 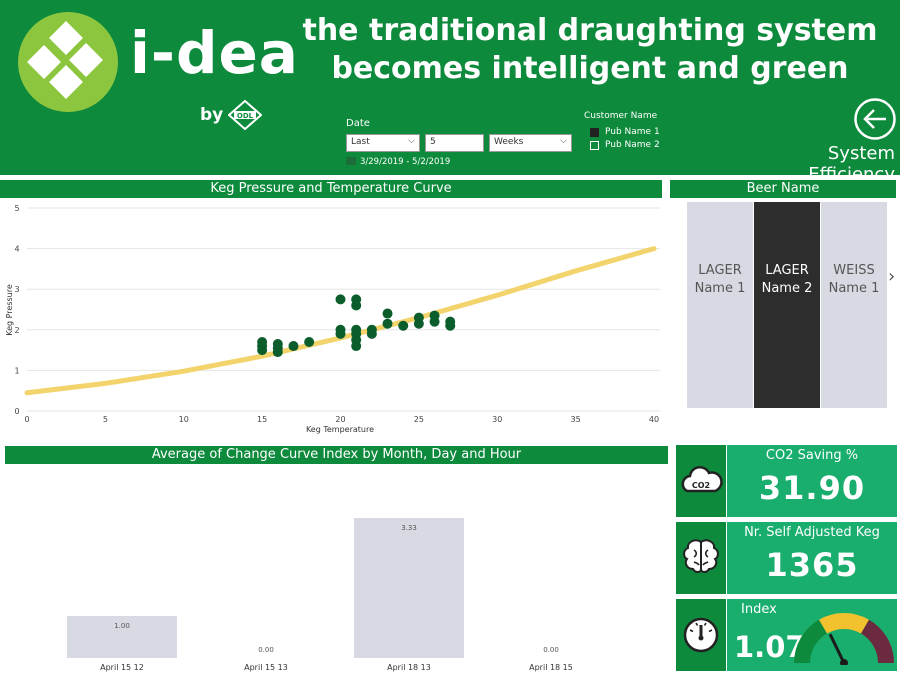 I want to click on by-label: by, so click(x=212, y=115).